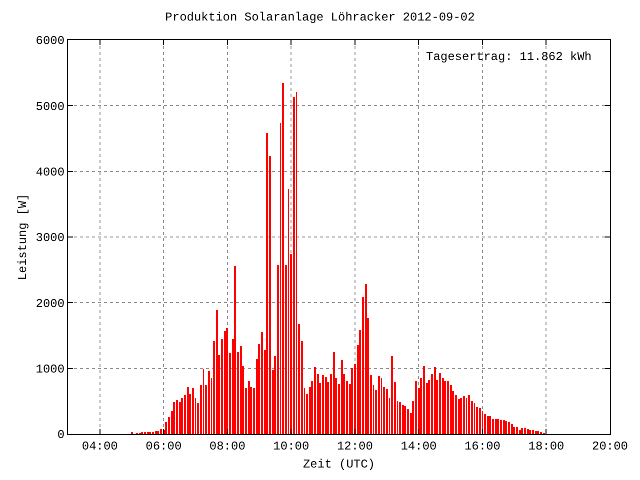 This screenshot has height=480, width=640. Describe the element at coordinates (50, 173) in the screenshot. I see `y-tick-label: 4000` at that location.